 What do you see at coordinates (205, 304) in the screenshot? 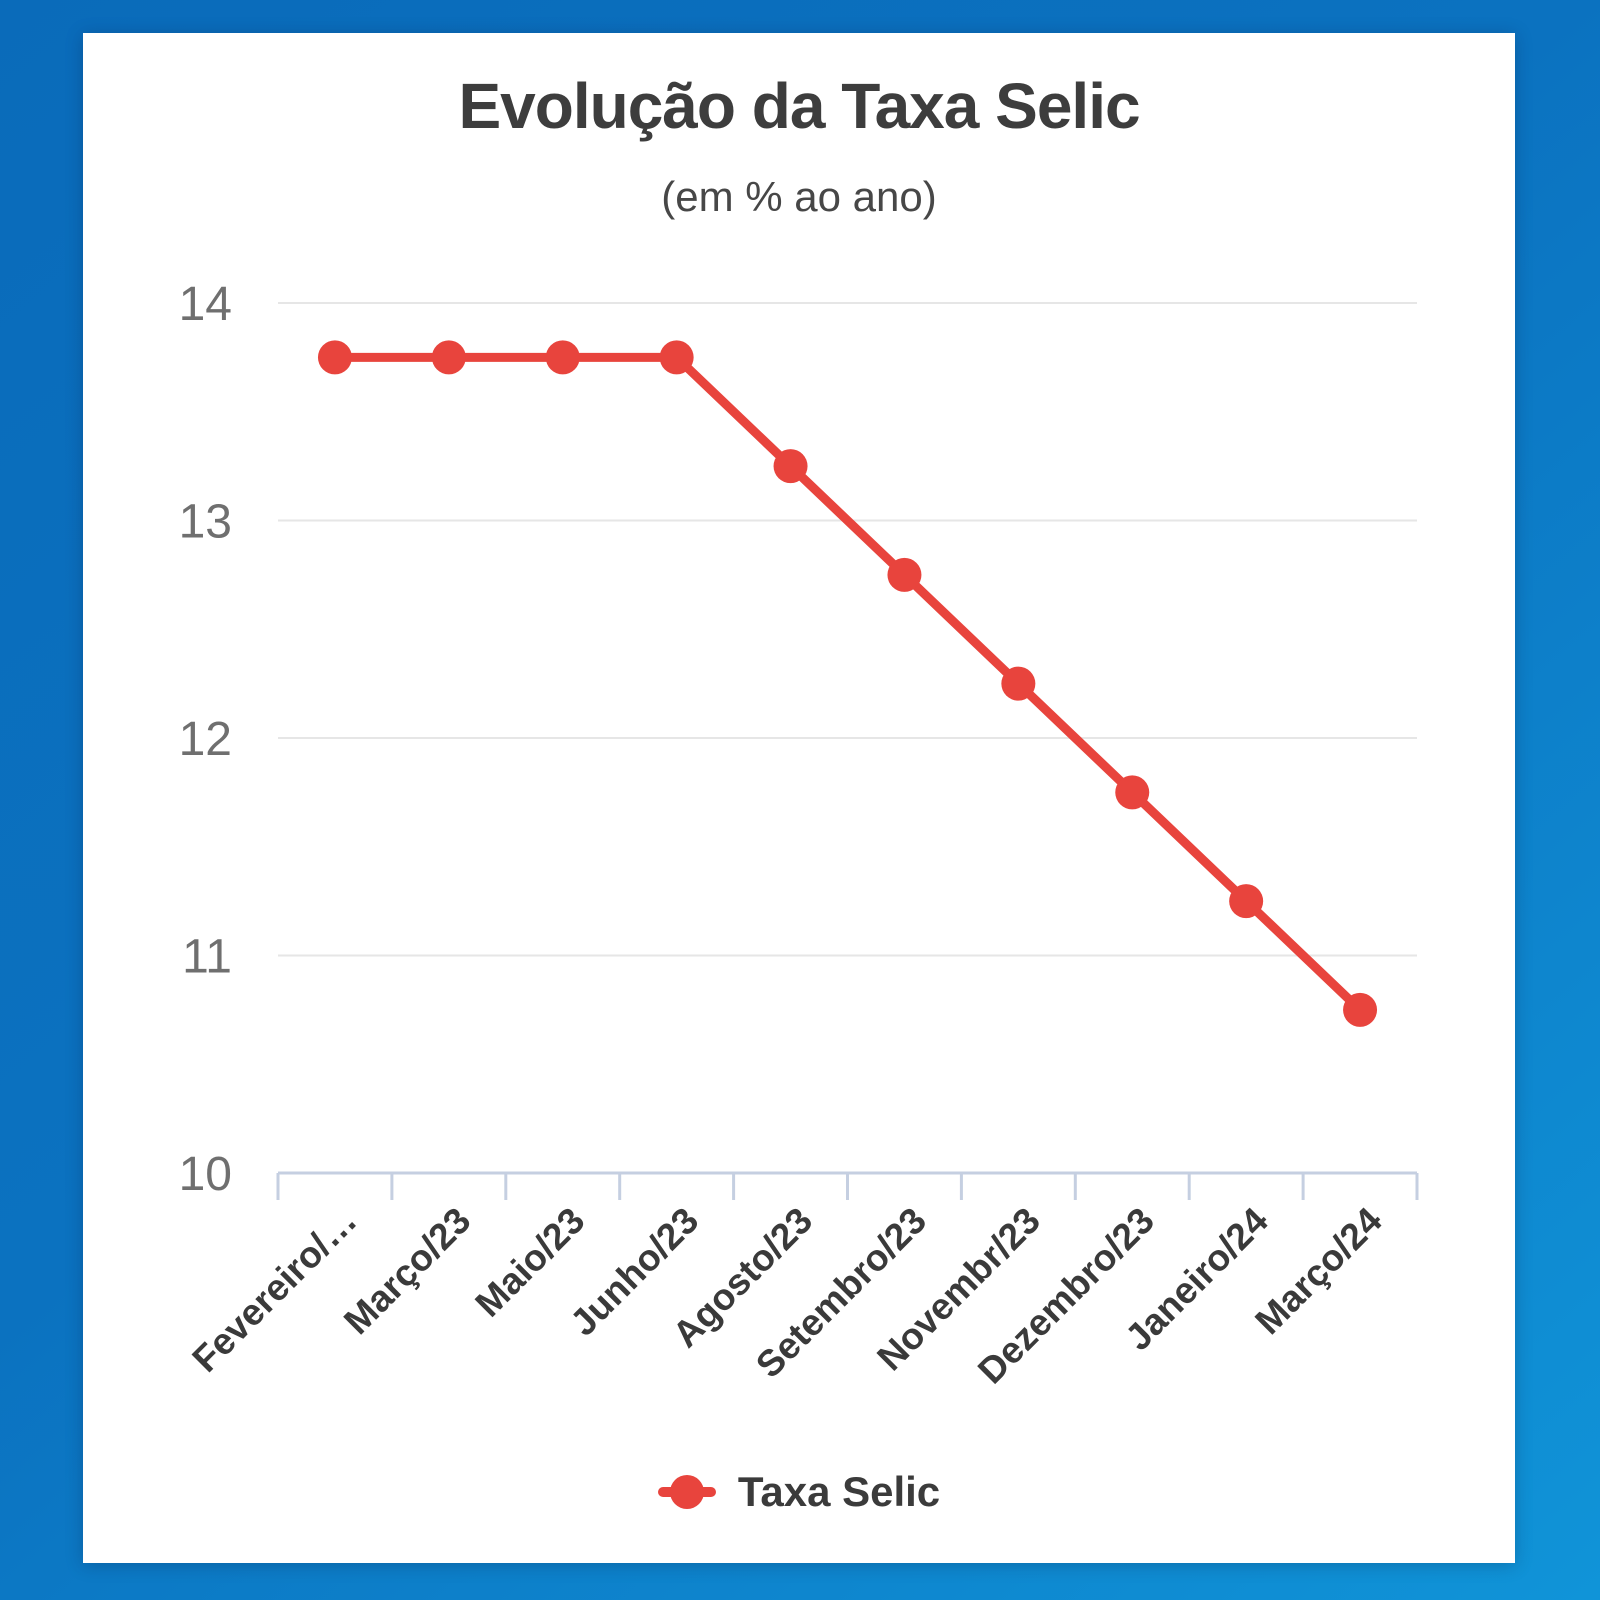
I see `svg-text: 14` at bounding box center [205, 304].